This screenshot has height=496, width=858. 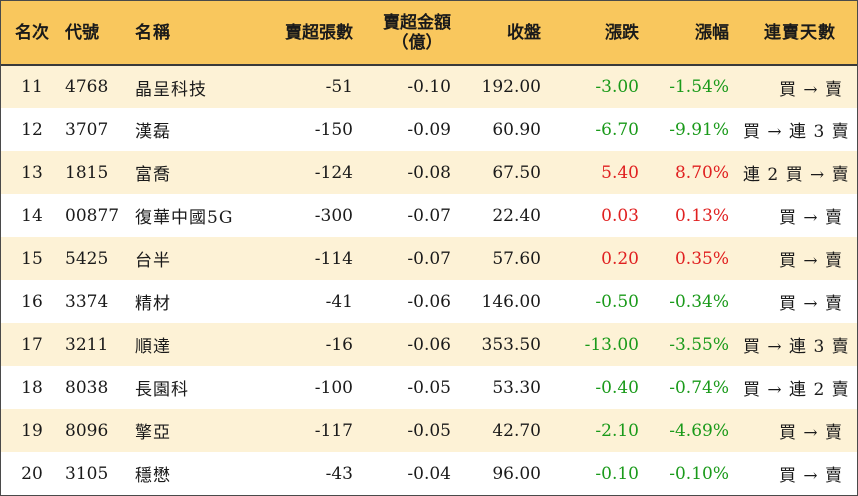 I want to click on cell-rank: 17, so click(x=32, y=344).